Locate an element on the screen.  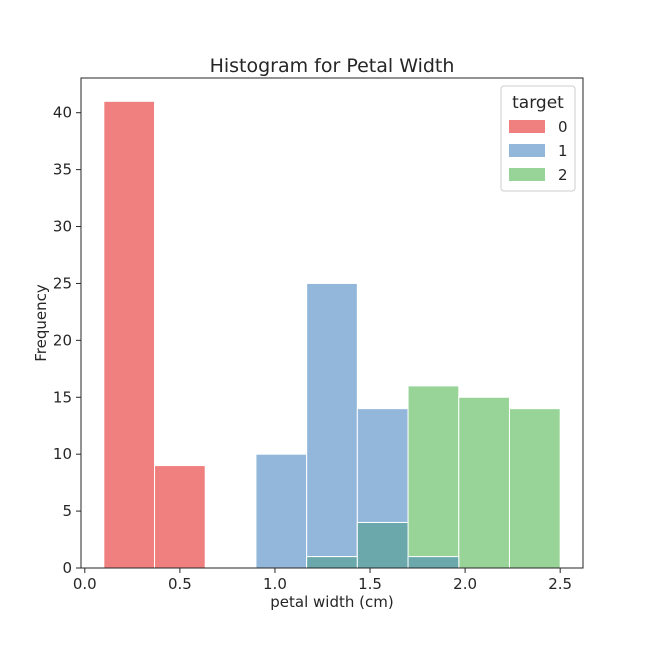
legend-label-0: 0 is located at coordinates (563, 127).